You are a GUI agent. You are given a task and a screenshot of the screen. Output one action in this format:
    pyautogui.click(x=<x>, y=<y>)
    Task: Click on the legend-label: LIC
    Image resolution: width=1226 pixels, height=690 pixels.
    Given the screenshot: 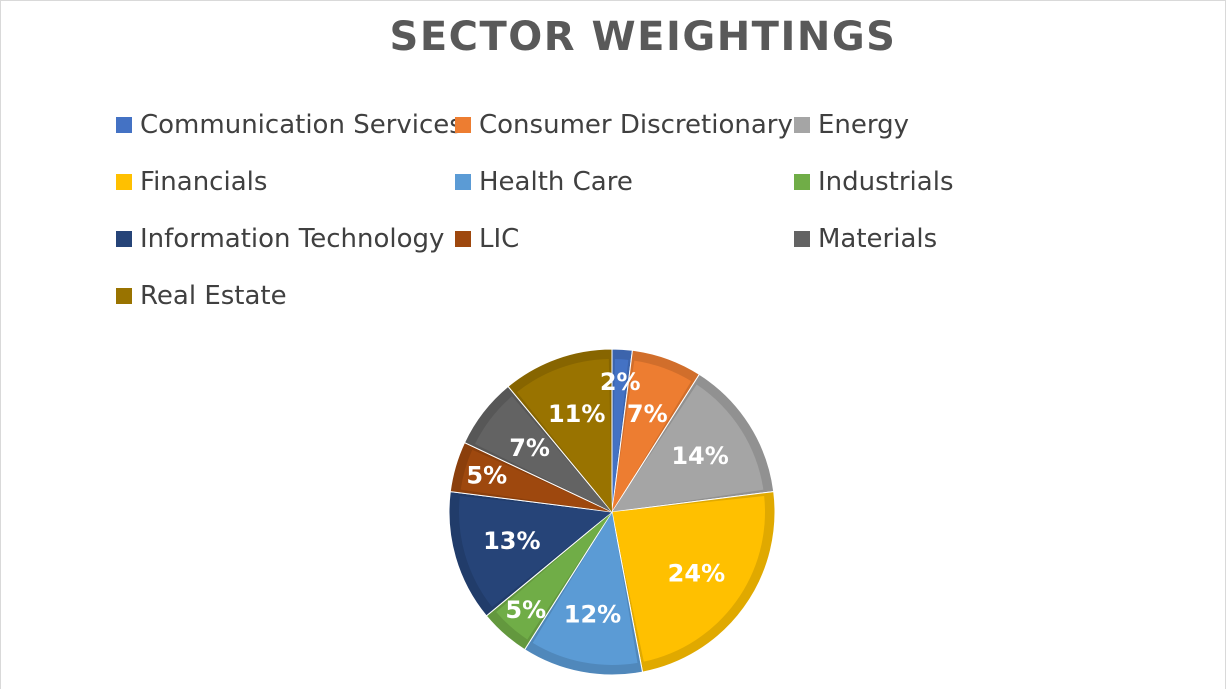 What is the action you would take?
    pyautogui.click(x=499, y=238)
    